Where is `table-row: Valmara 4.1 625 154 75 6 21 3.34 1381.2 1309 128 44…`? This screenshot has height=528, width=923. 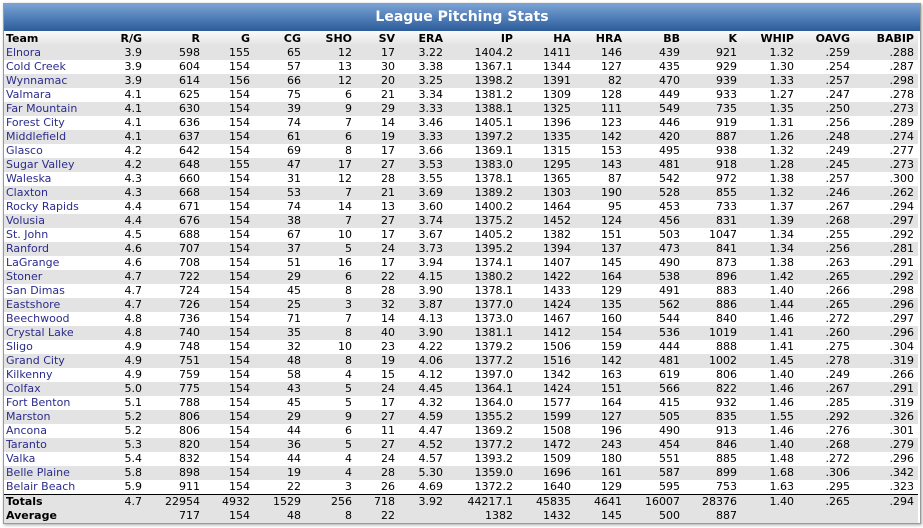 table-row: Valmara 4.1 625 154 75 6 21 3.34 1381.2 1309 128 44… is located at coordinates (461, 95).